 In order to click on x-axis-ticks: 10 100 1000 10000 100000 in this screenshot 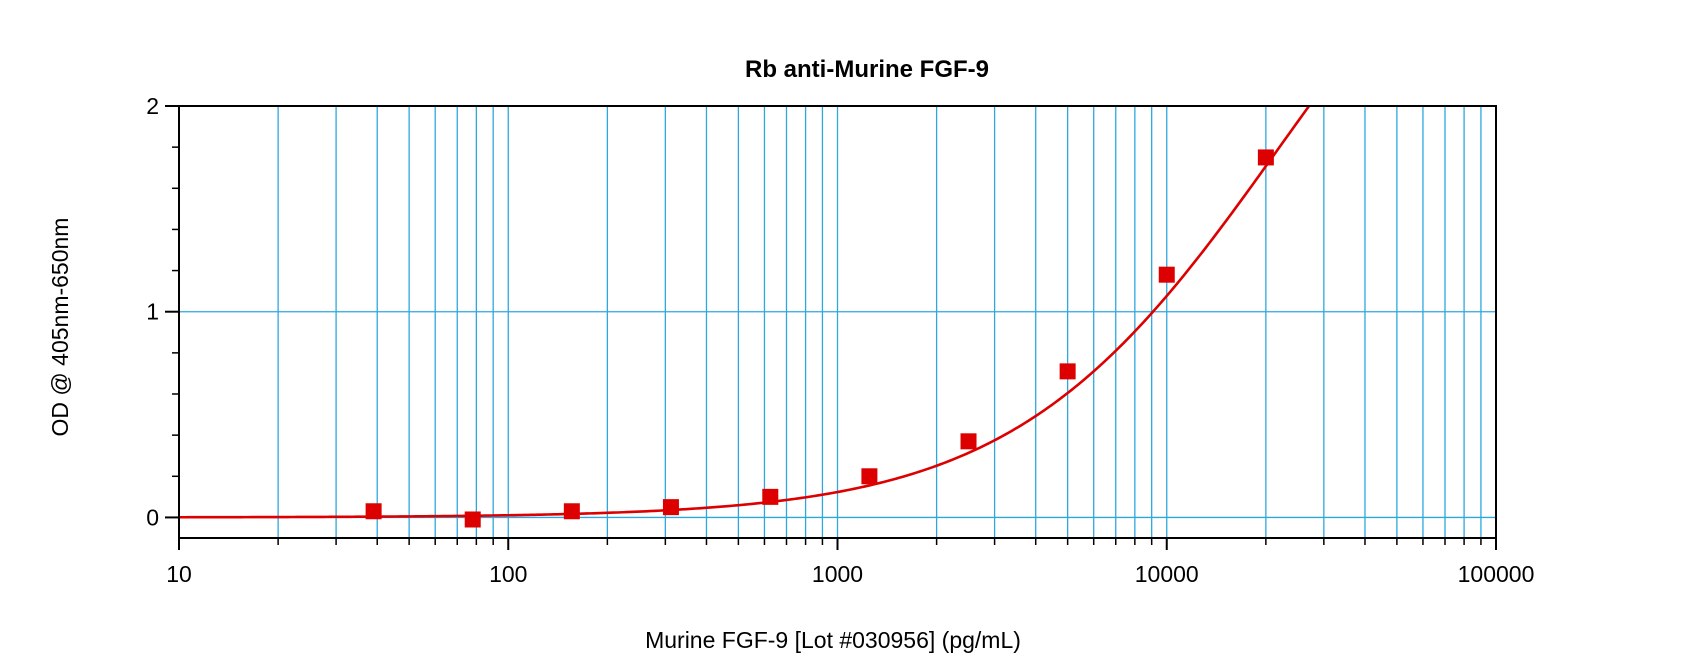, I will do `click(850, 562)`.